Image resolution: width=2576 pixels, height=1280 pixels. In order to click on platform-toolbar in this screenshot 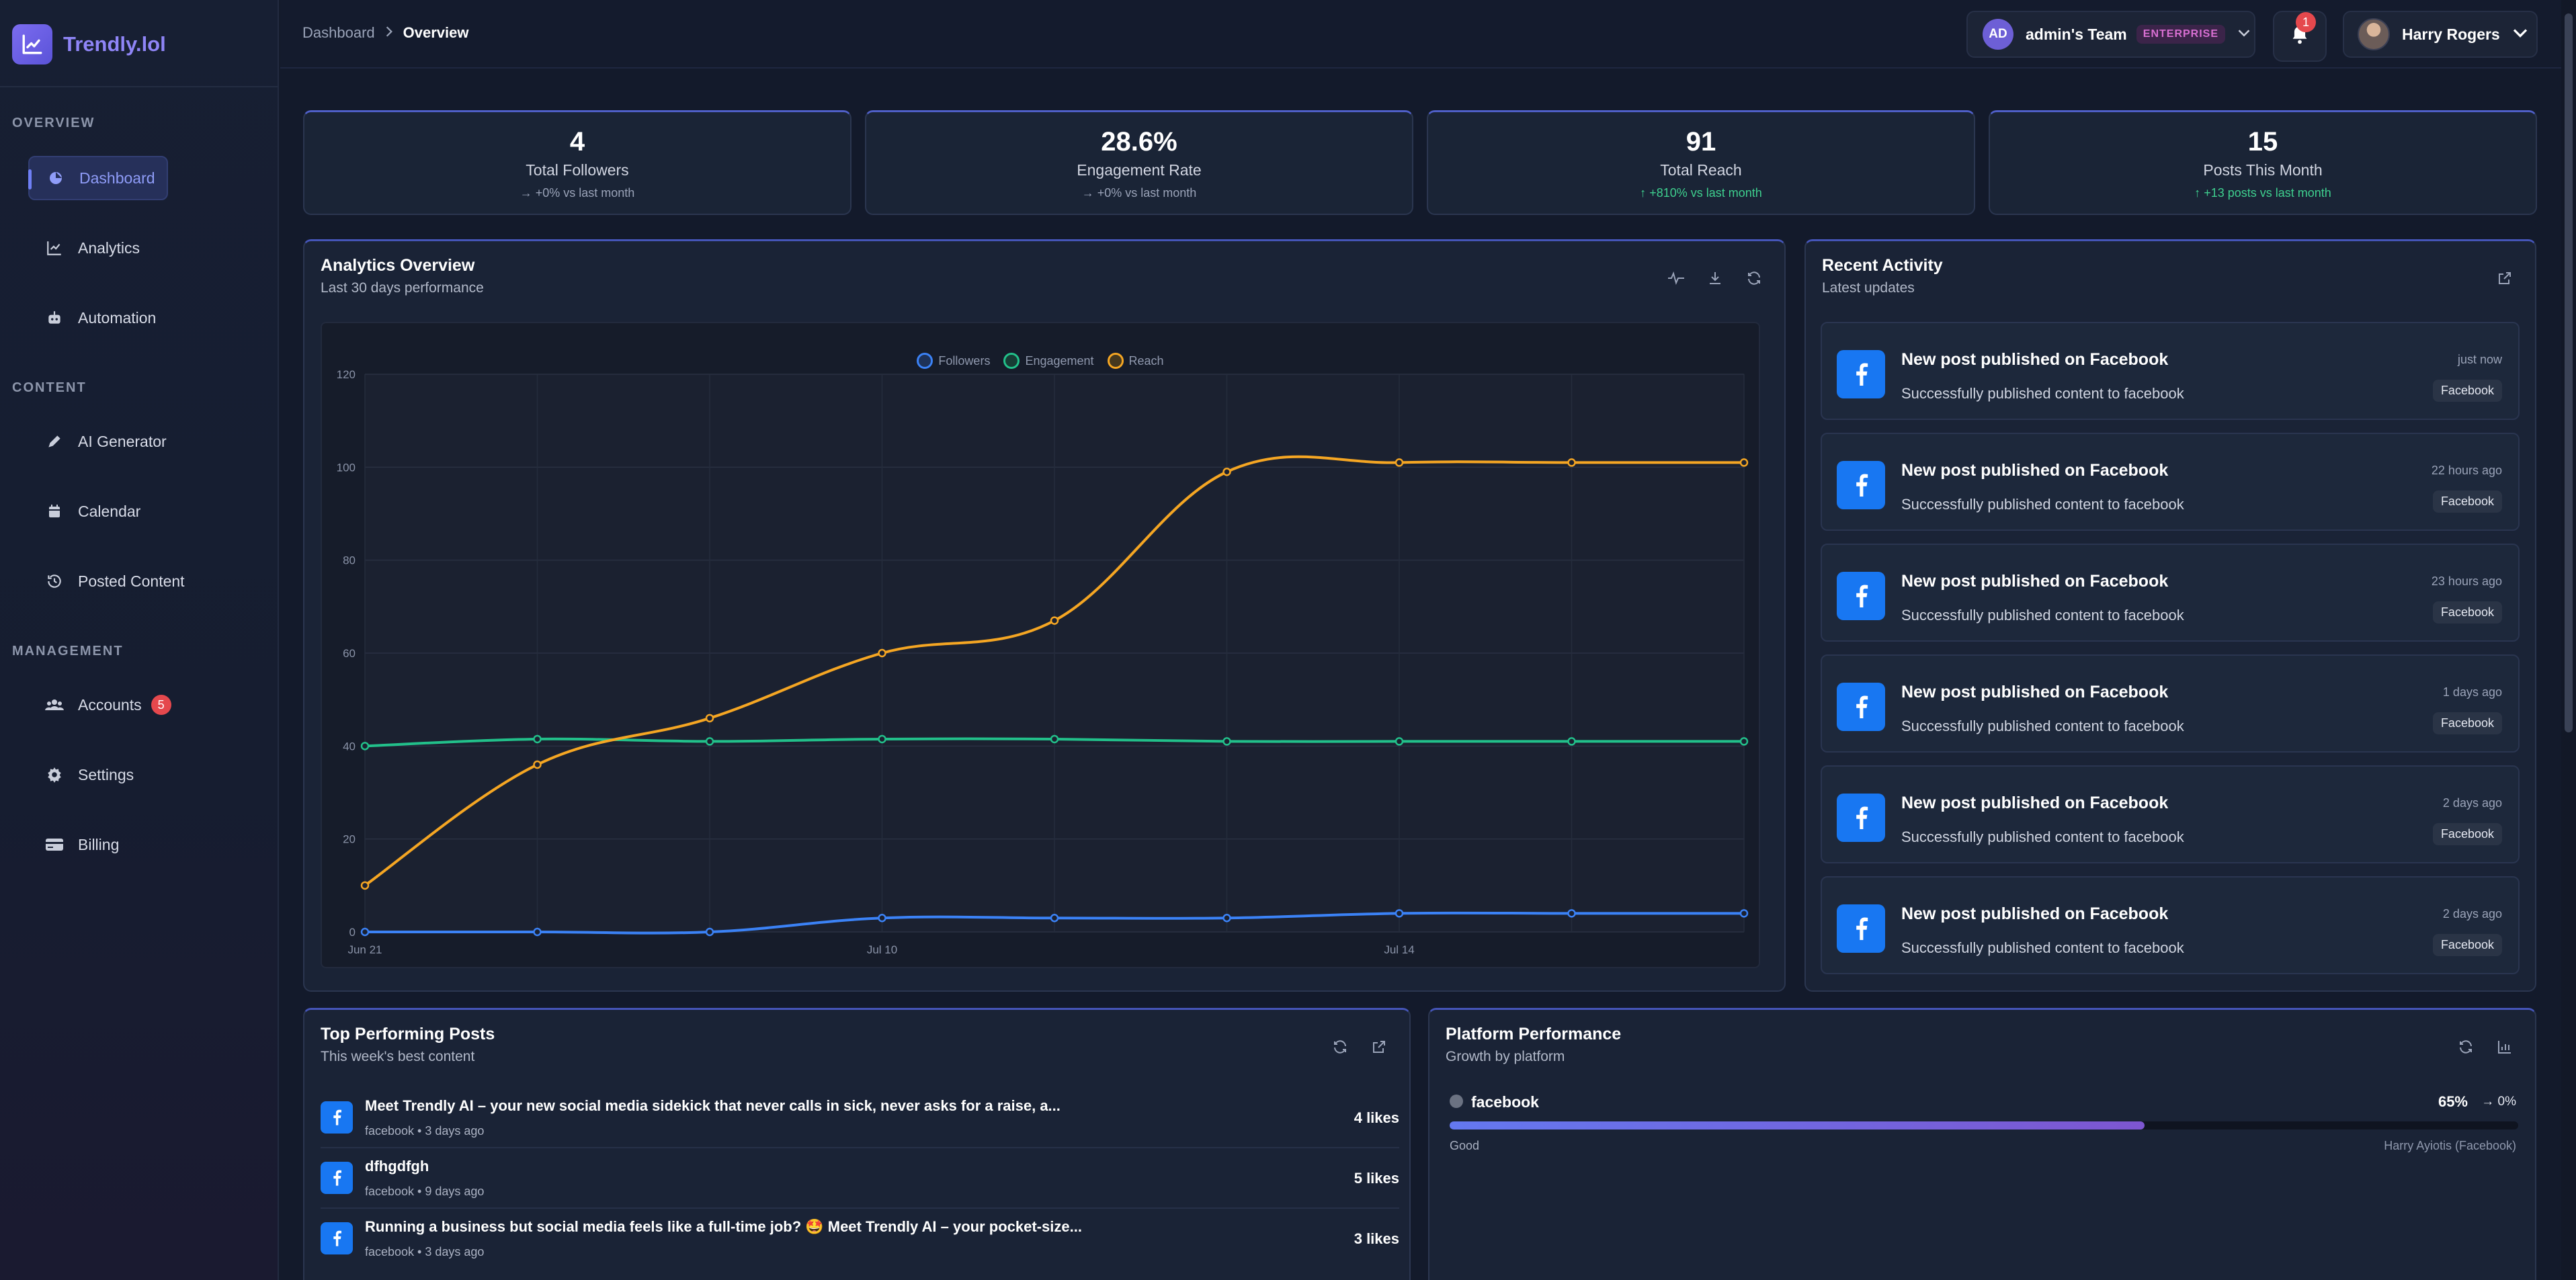, I will do `click(2476, 1047)`.